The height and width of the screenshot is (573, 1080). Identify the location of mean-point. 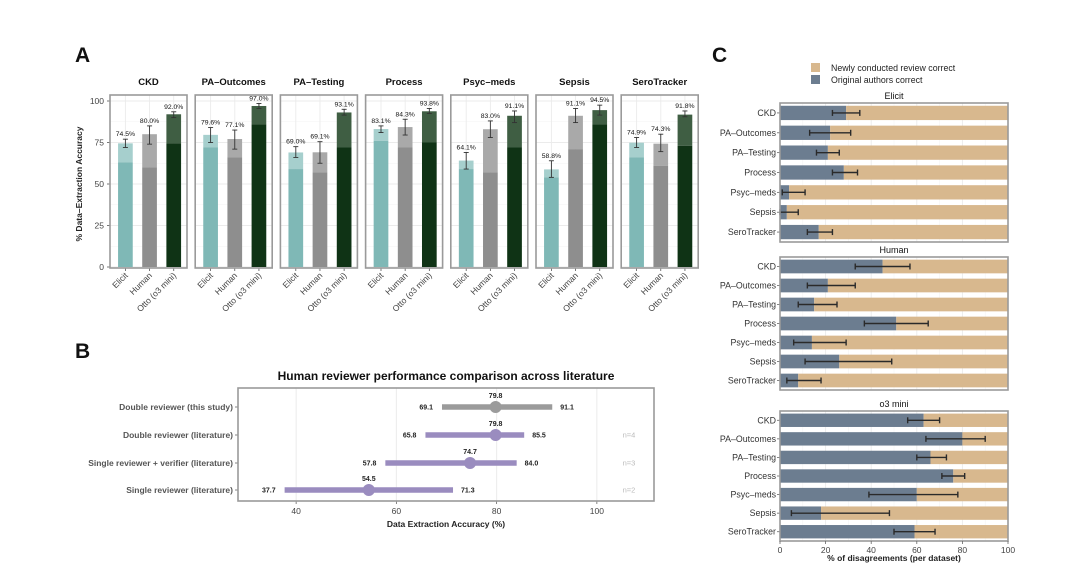
(495, 435).